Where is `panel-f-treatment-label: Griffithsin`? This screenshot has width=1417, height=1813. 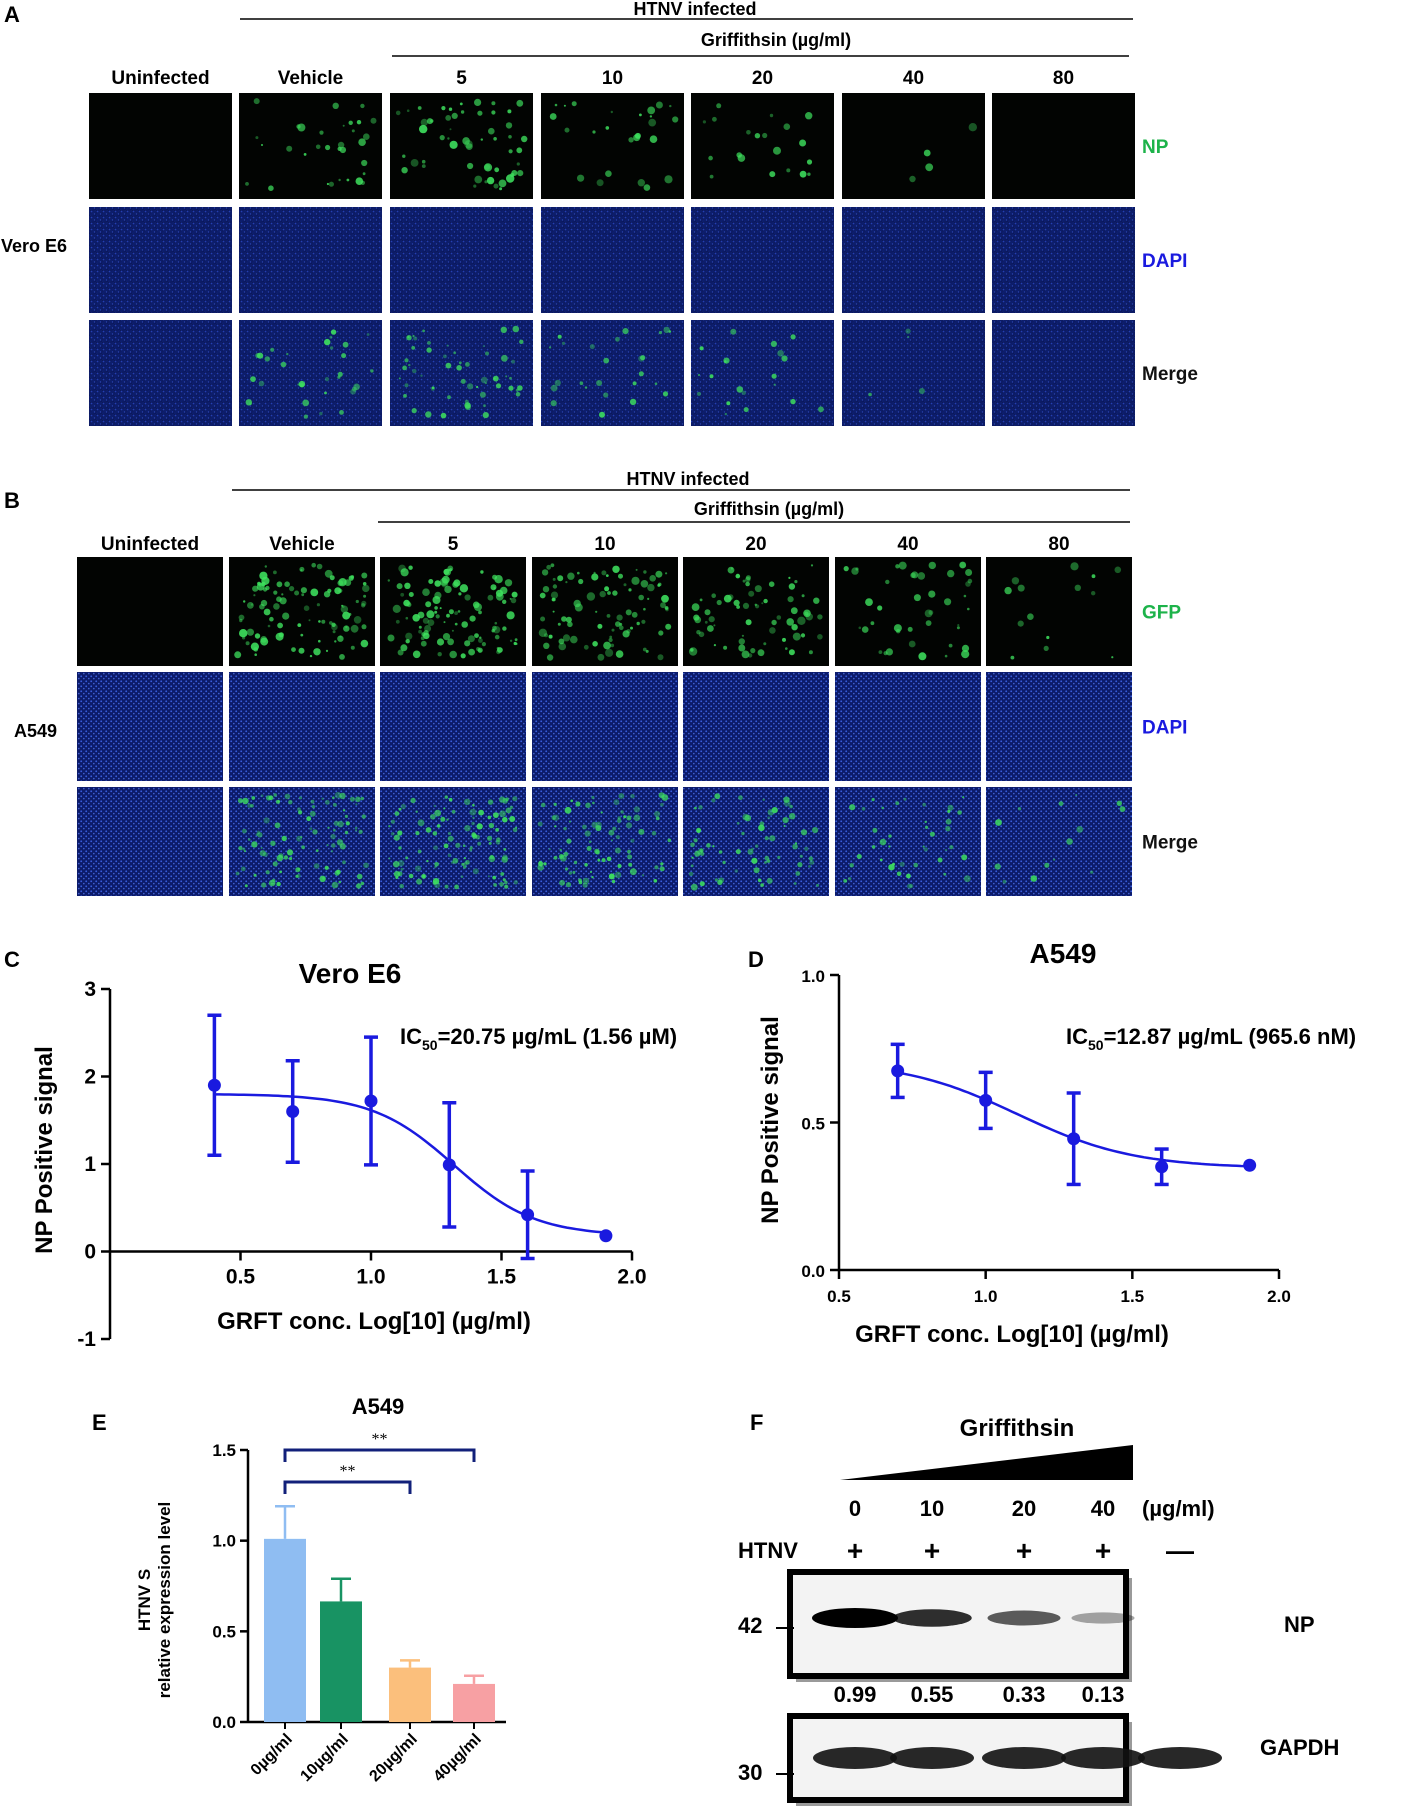
panel-f-treatment-label: Griffithsin is located at coordinates (1017, 1428).